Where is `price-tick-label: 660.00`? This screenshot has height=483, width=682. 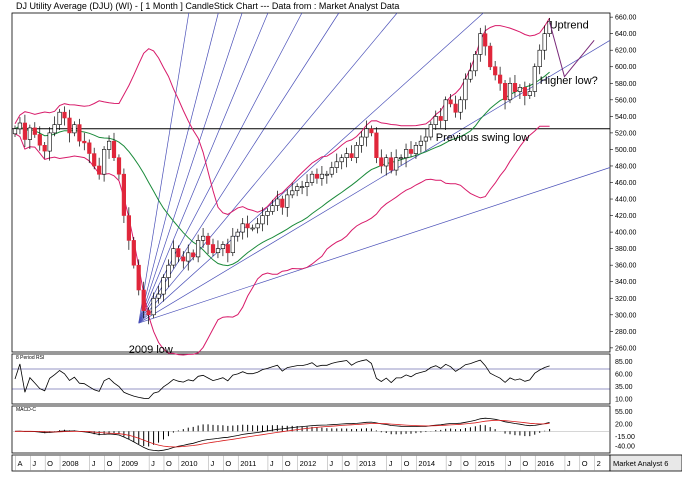 price-tick-label: 660.00 is located at coordinates (626, 18).